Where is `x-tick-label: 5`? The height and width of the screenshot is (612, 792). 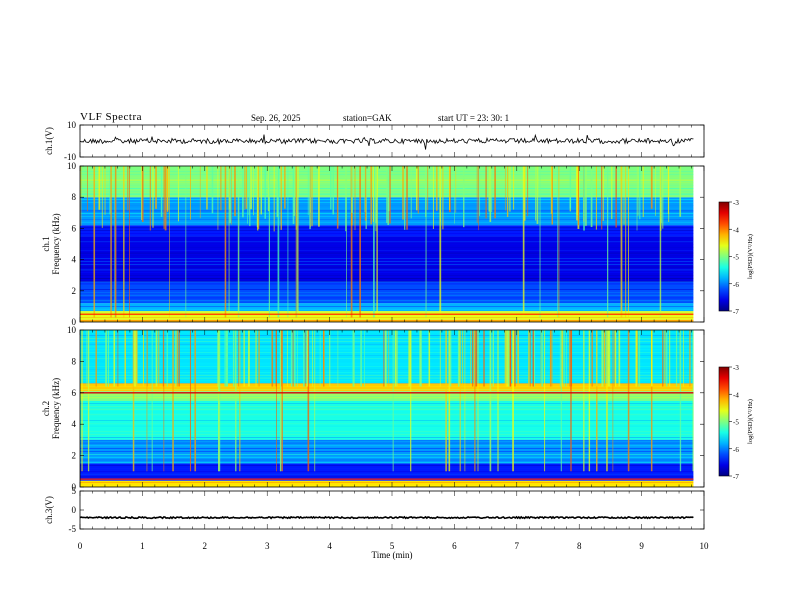 x-tick-label: 5 is located at coordinates (392, 546).